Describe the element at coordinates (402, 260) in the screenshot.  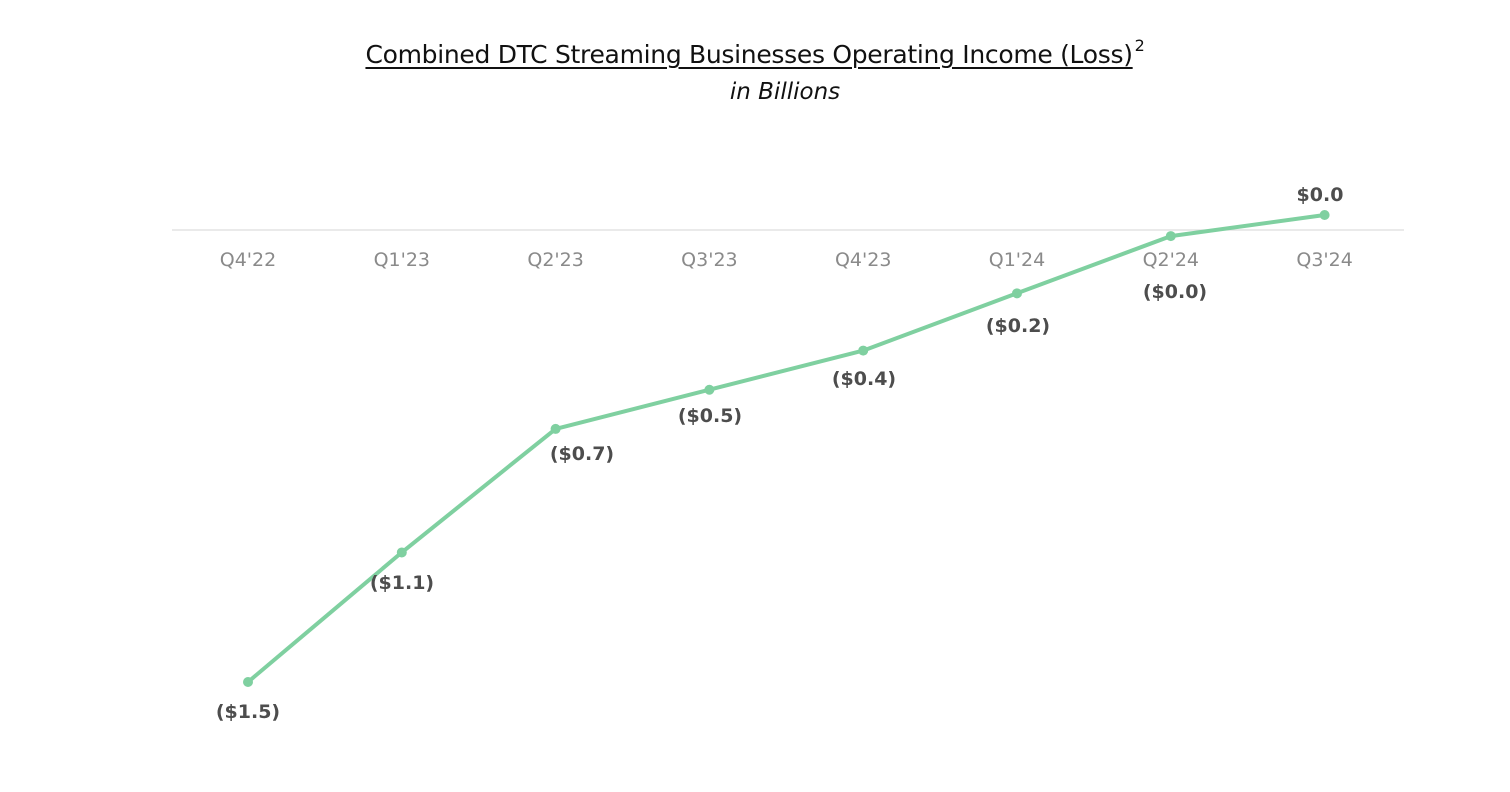
I see `x-tick-label: Q1'23` at that location.